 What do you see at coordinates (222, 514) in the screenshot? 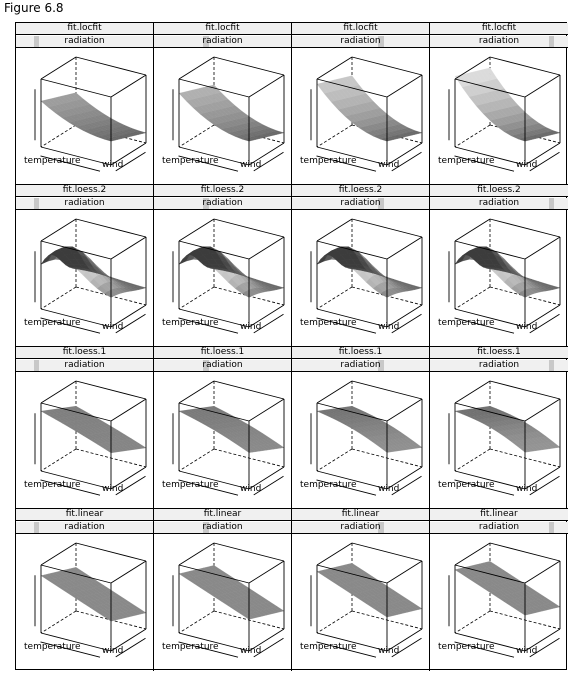
I see `strip-model-label: fit.linear` at bounding box center [222, 514].